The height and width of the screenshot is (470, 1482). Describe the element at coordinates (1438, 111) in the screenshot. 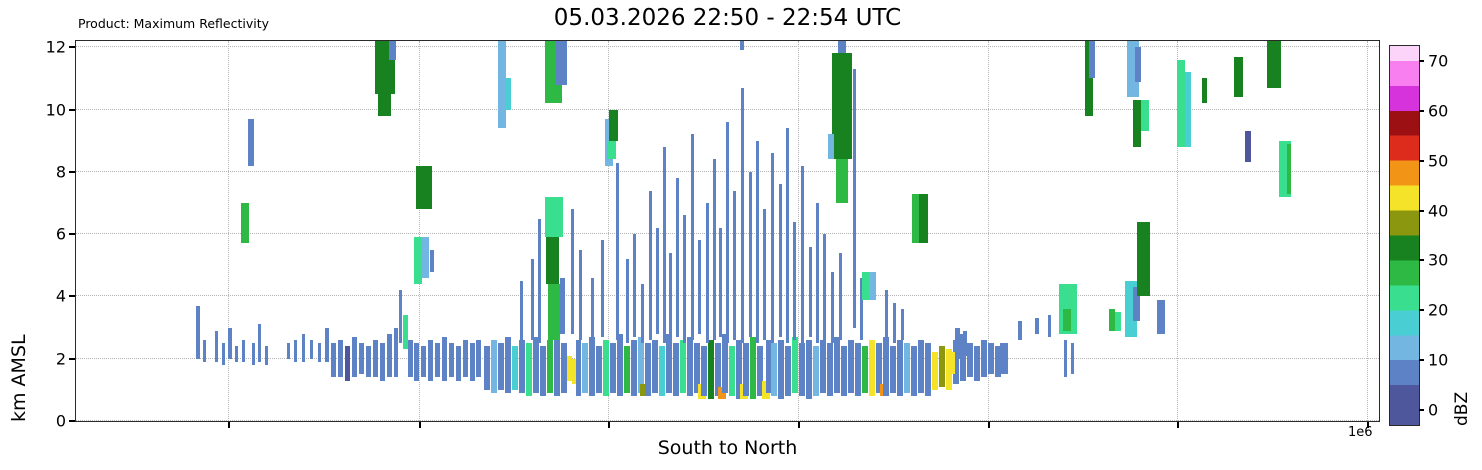

I see `colorbar-tick-label: 60` at that location.